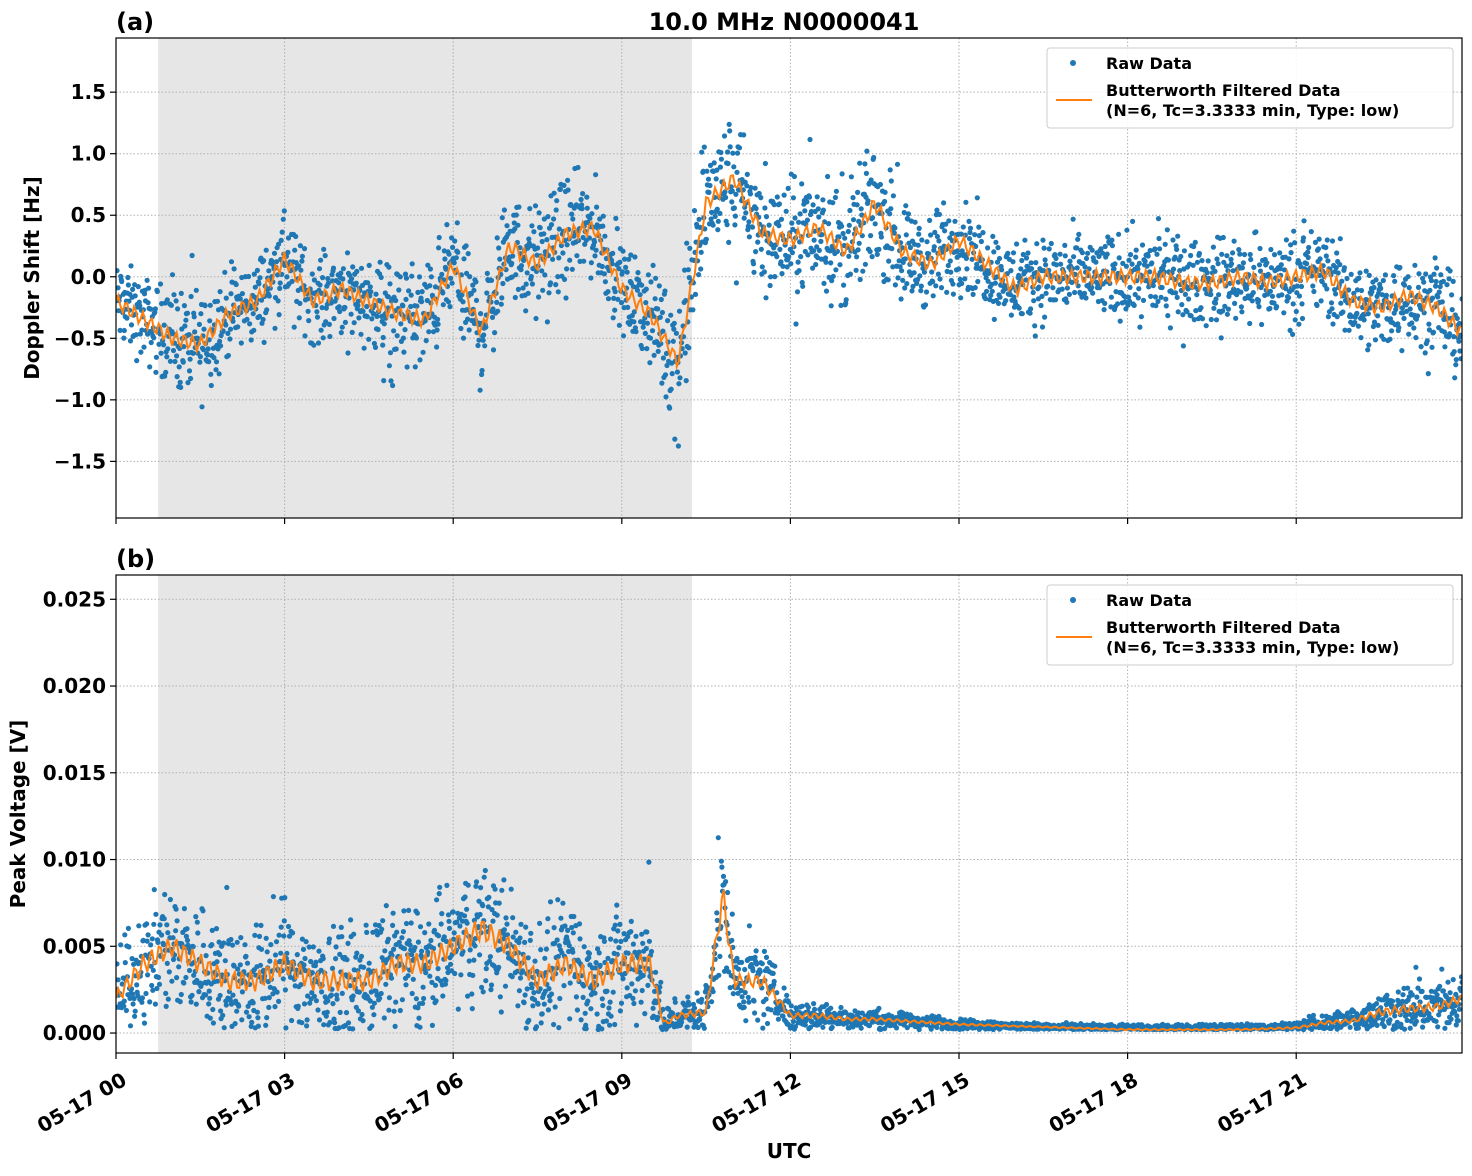 Image resolution: width=1472 pixels, height=1176 pixels. I want to click on shaded-region, so click(425, 278).